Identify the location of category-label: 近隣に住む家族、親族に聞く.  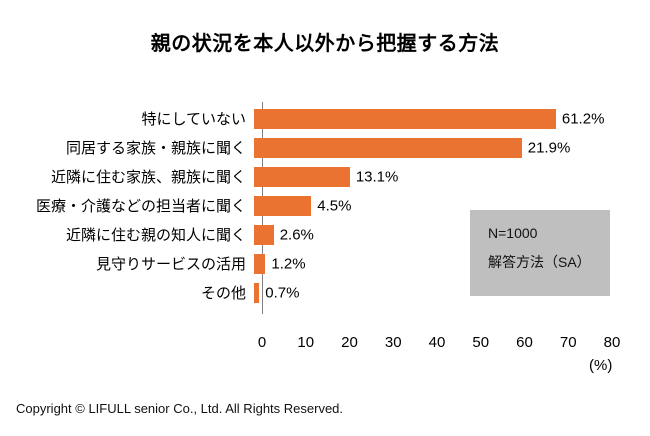
(148, 177).